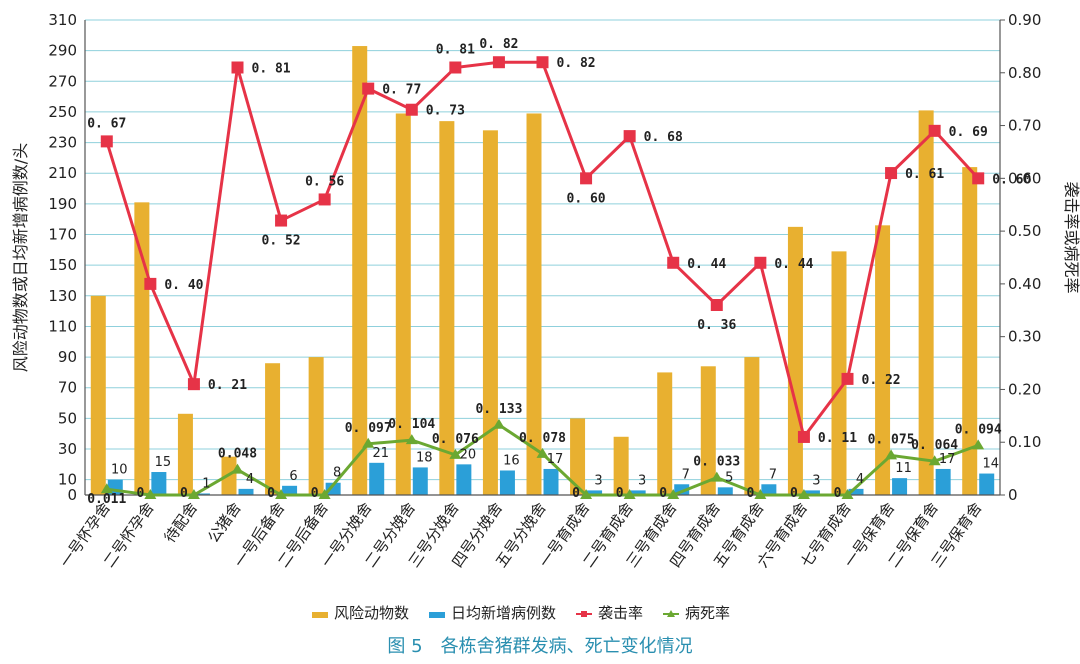 The height and width of the screenshot is (664, 1080). What do you see at coordinates (1024, 231) in the screenshot?
I see `y-right-tick-label: 0.50` at bounding box center [1024, 231].